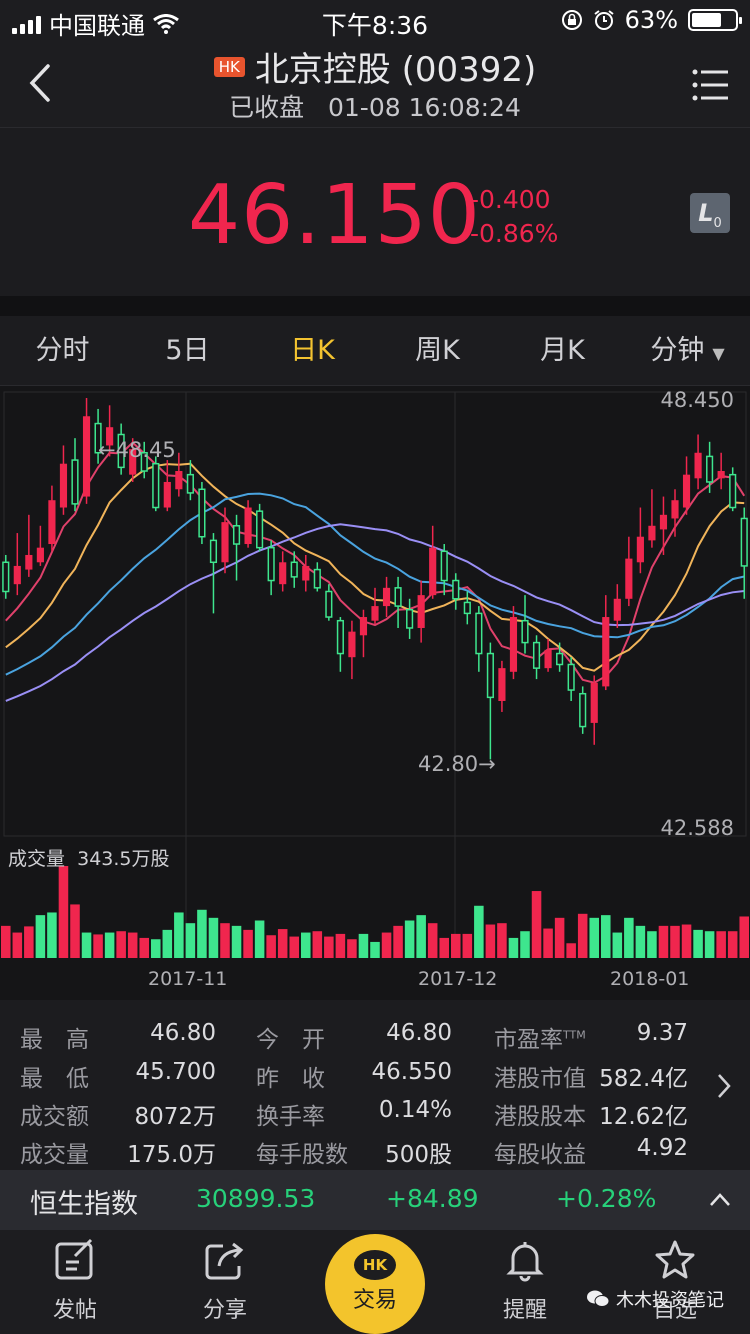 The height and width of the screenshot is (1334, 750). What do you see at coordinates (290, 1117) in the screenshot?
I see `stat-turnrate-label: 换手率` at bounding box center [290, 1117].